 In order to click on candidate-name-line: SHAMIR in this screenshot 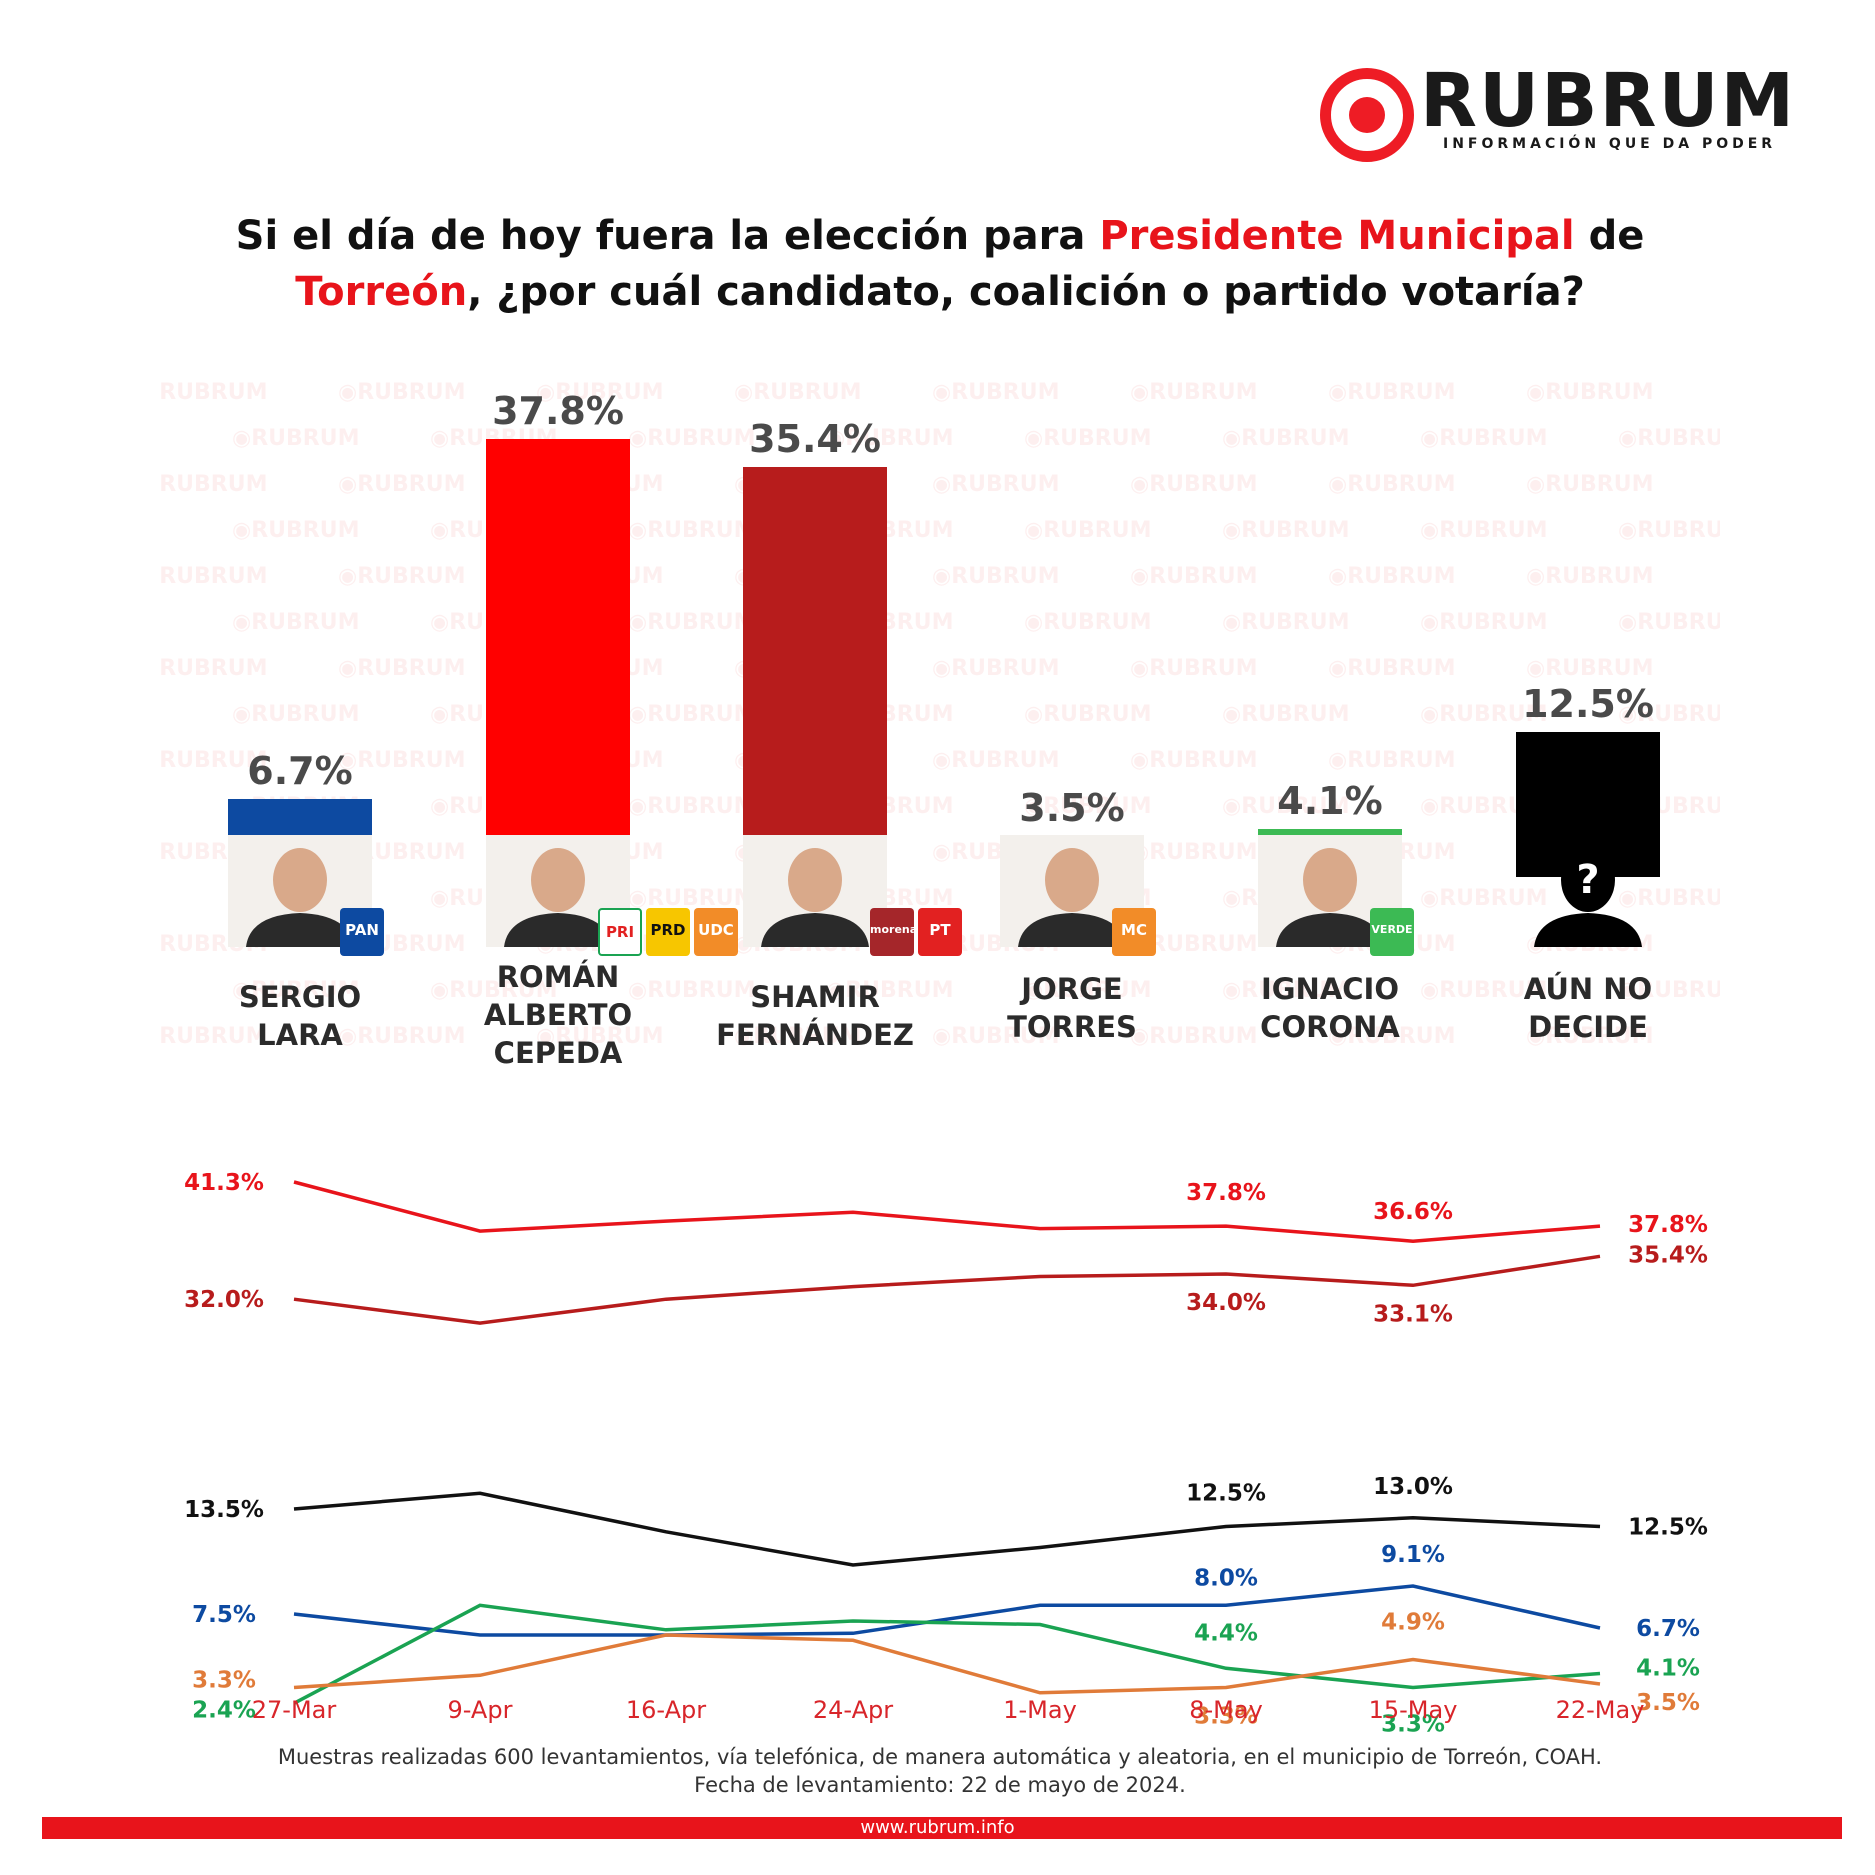, I will do `click(815, 997)`.